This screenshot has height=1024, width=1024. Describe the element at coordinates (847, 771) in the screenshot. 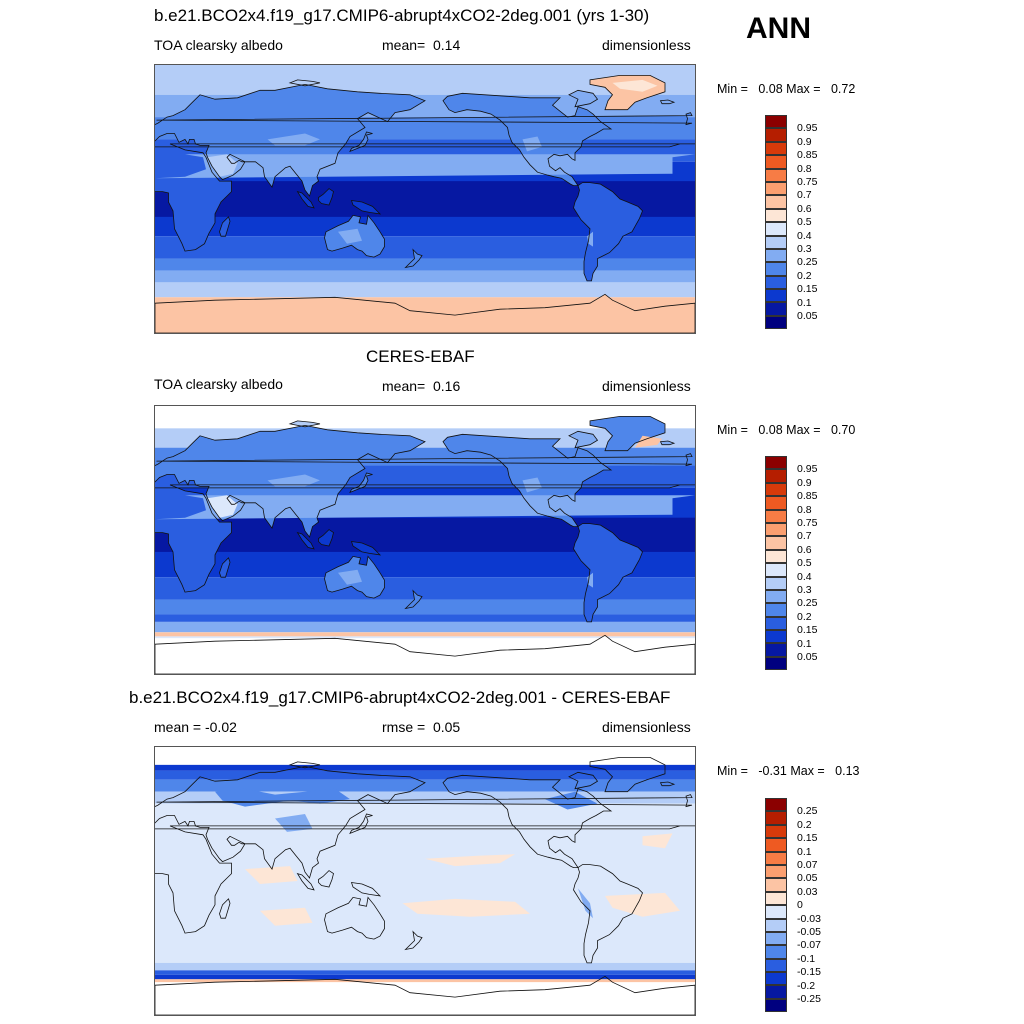

I see `max-value: 0.13` at that location.